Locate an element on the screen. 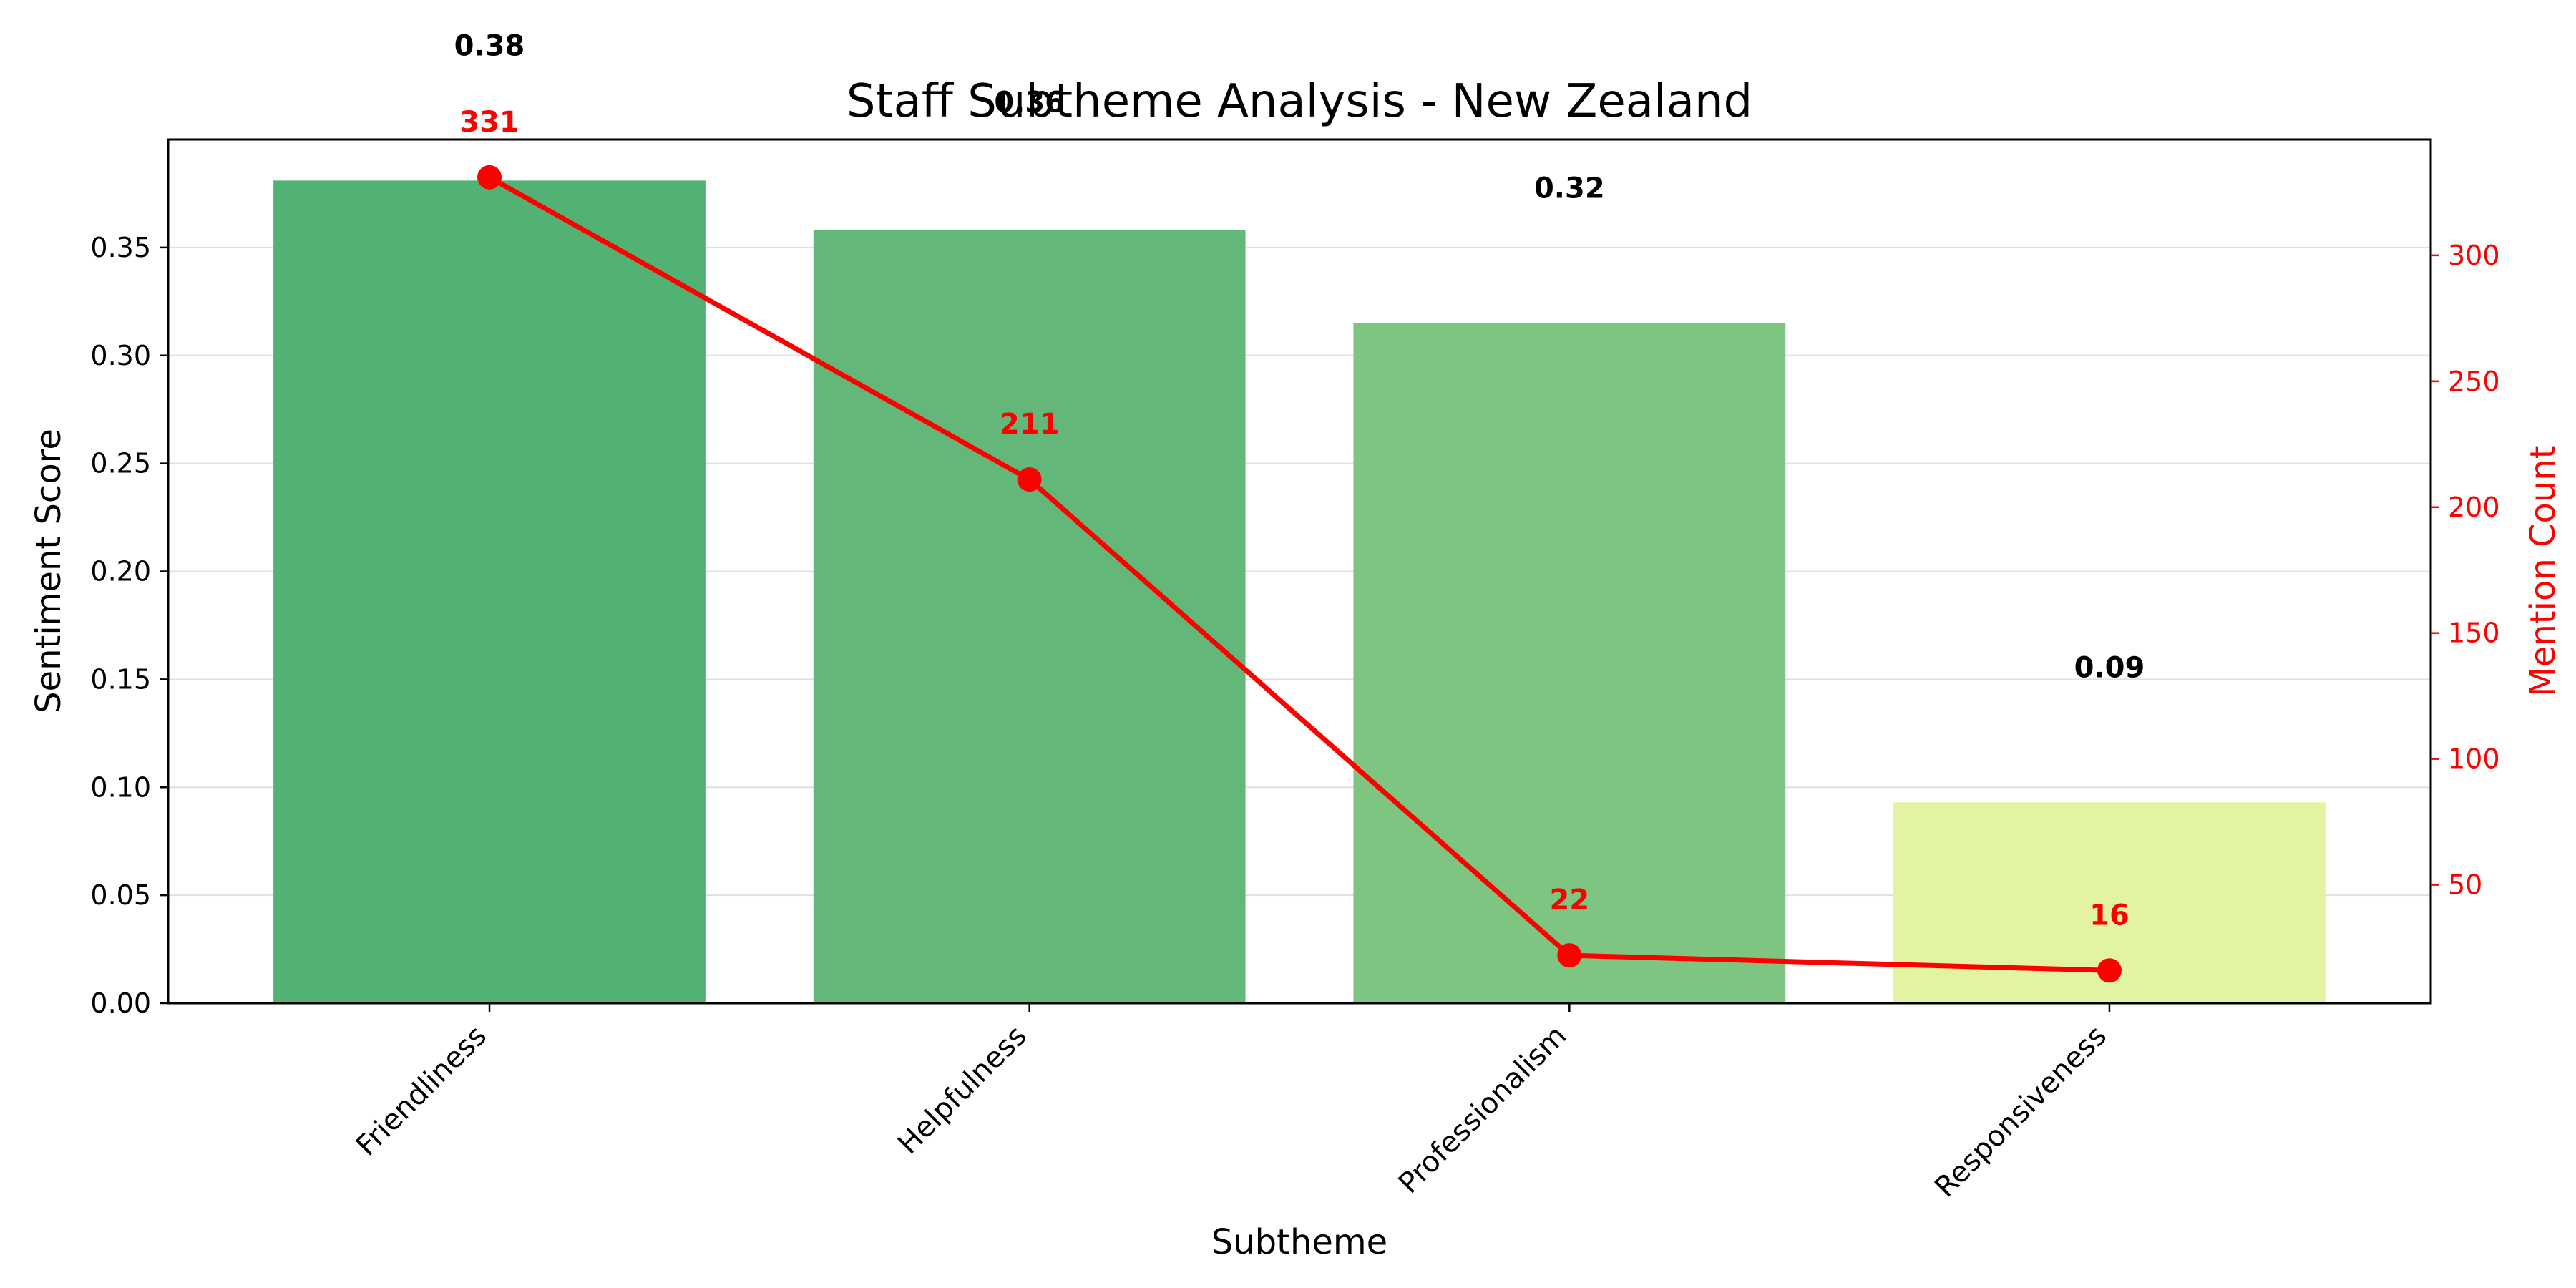  y-axis-label: Sentiment Score is located at coordinates (49, 571).